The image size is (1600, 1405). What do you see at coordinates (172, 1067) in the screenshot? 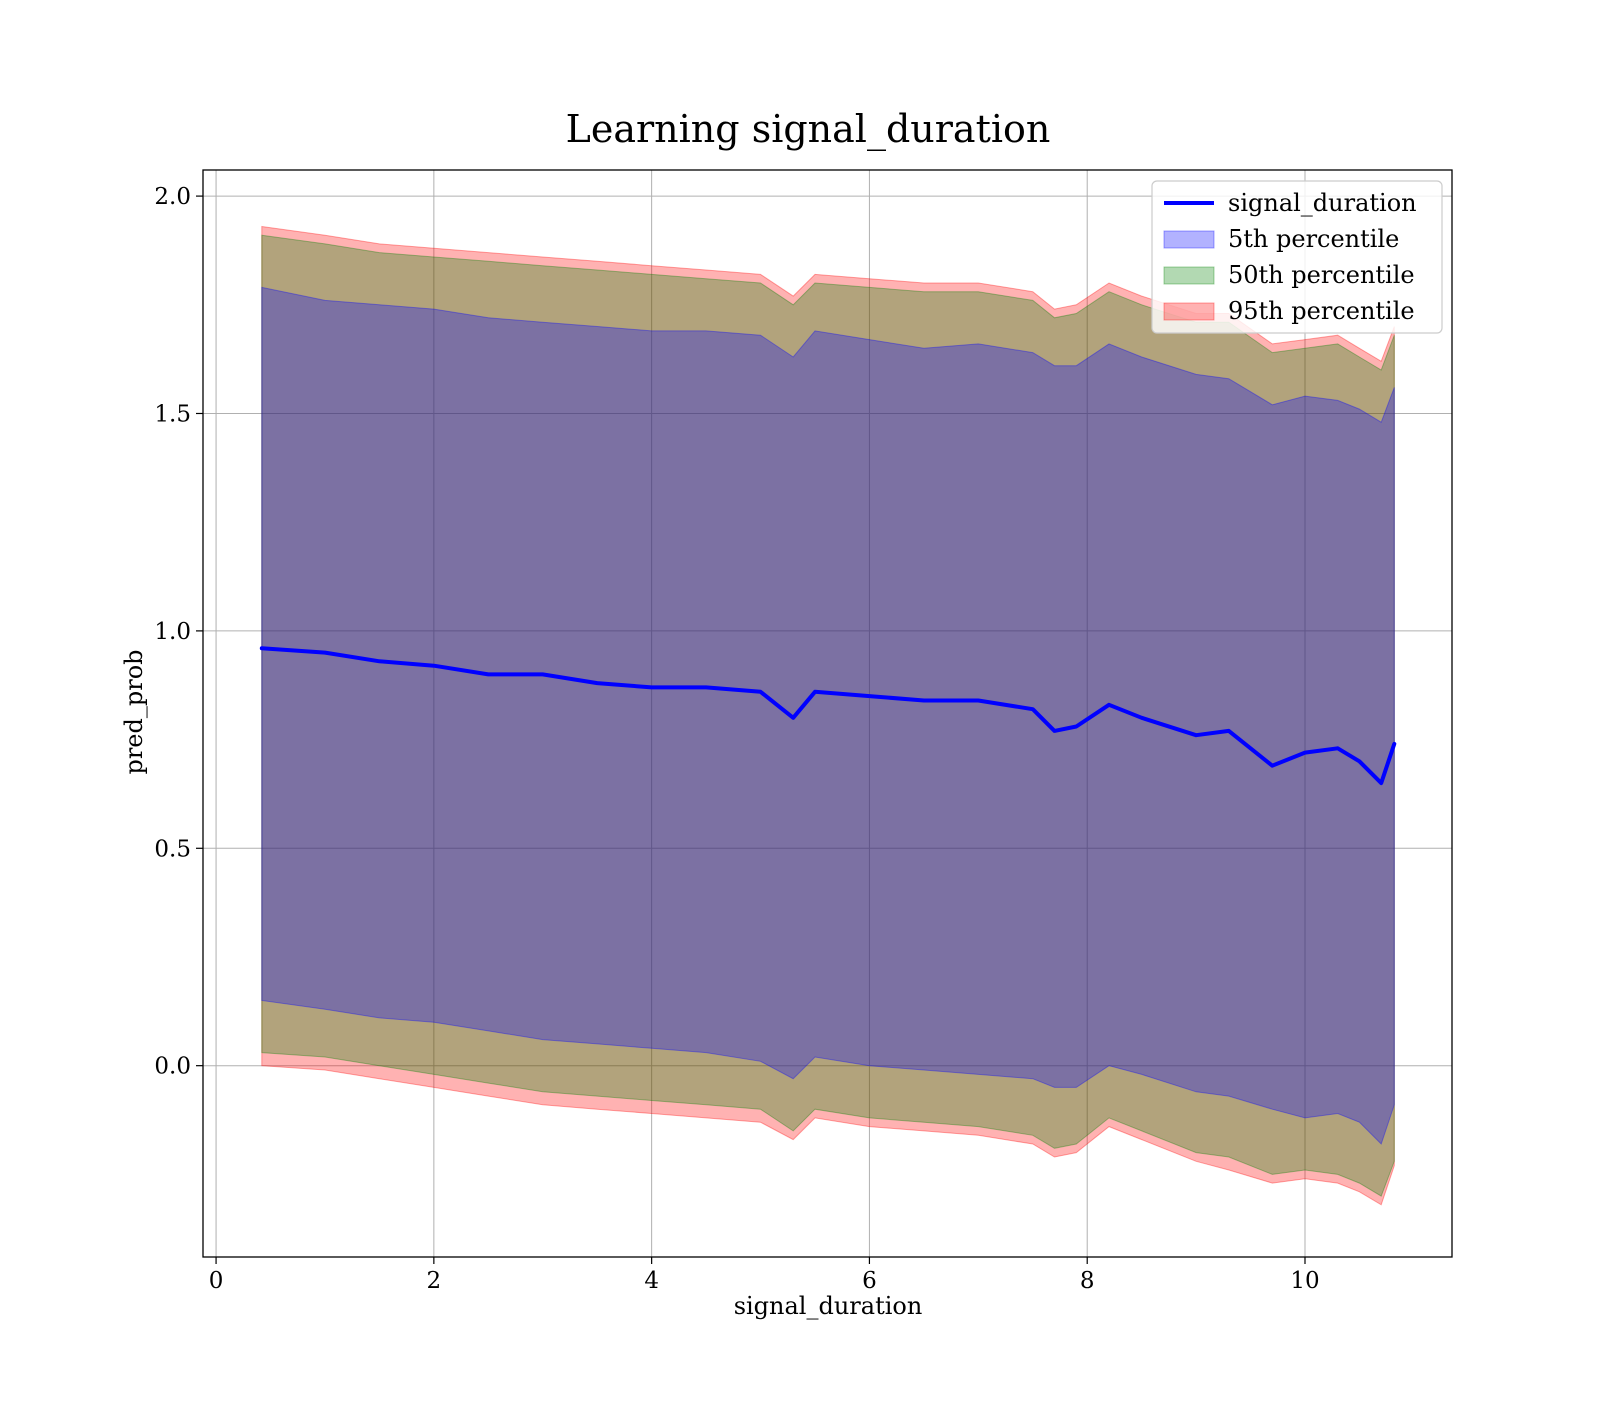
I see `y-tick-label-0: 0.0` at bounding box center [172, 1067].